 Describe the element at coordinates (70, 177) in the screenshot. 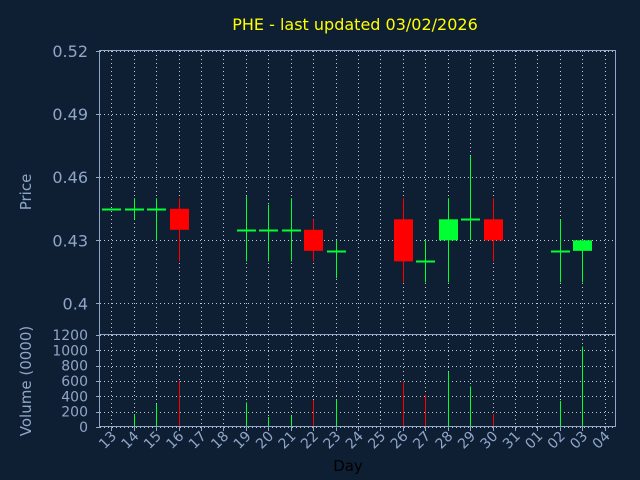

I see `price-tick-label: 0.46` at that location.